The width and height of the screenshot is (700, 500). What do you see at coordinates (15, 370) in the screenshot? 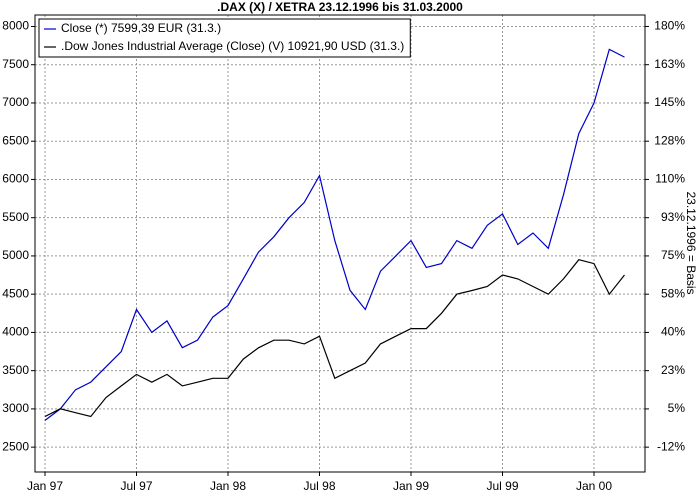
I see `y-tick-label: 3500` at bounding box center [15, 370].